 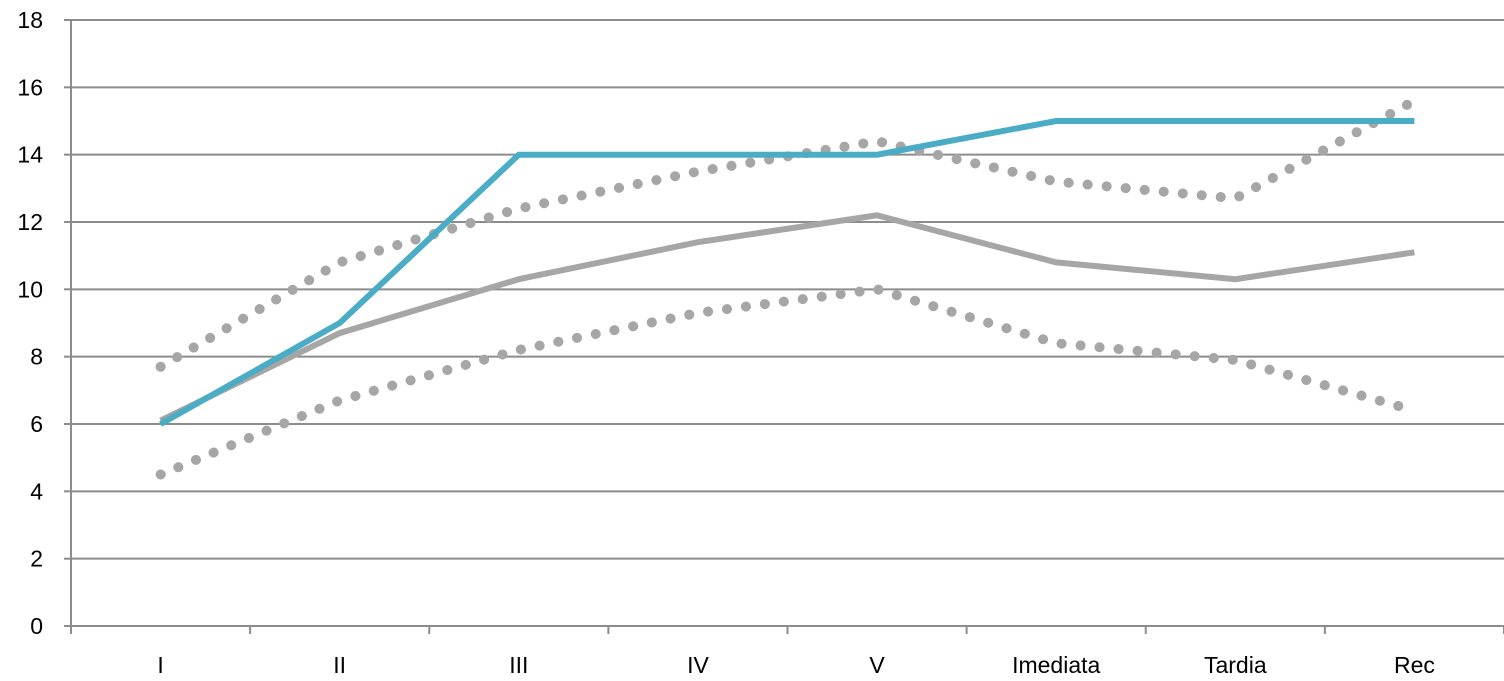 I want to click on y-tick-label: 12, so click(x=30, y=222).